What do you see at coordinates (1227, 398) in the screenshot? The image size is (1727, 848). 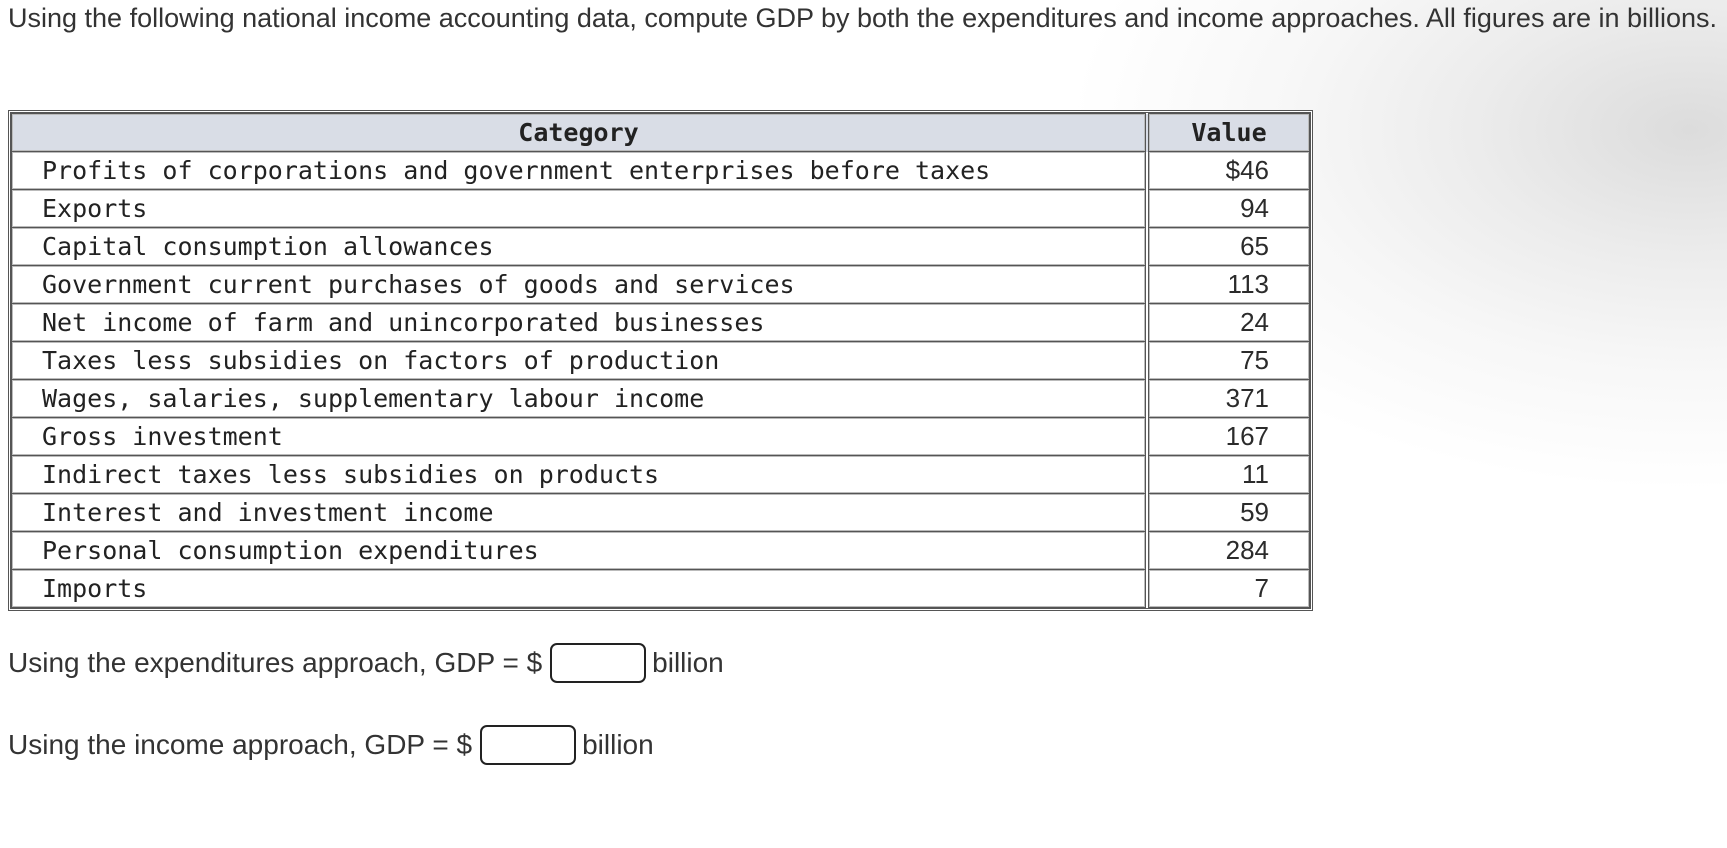 I see `row-value: 371` at bounding box center [1227, 398].